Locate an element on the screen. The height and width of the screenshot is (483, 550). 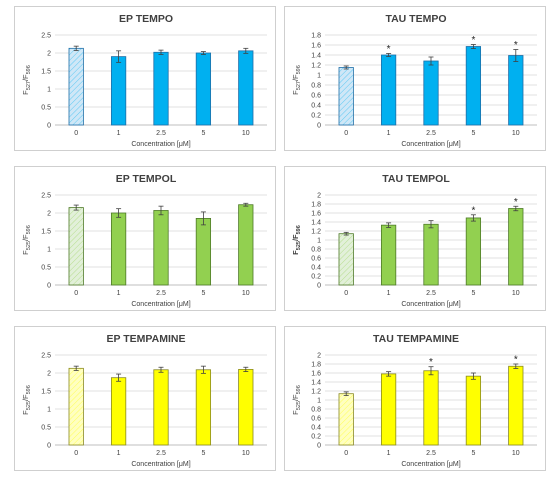
chart-title: EP TEMPOL is located at coordinates (146, 179).